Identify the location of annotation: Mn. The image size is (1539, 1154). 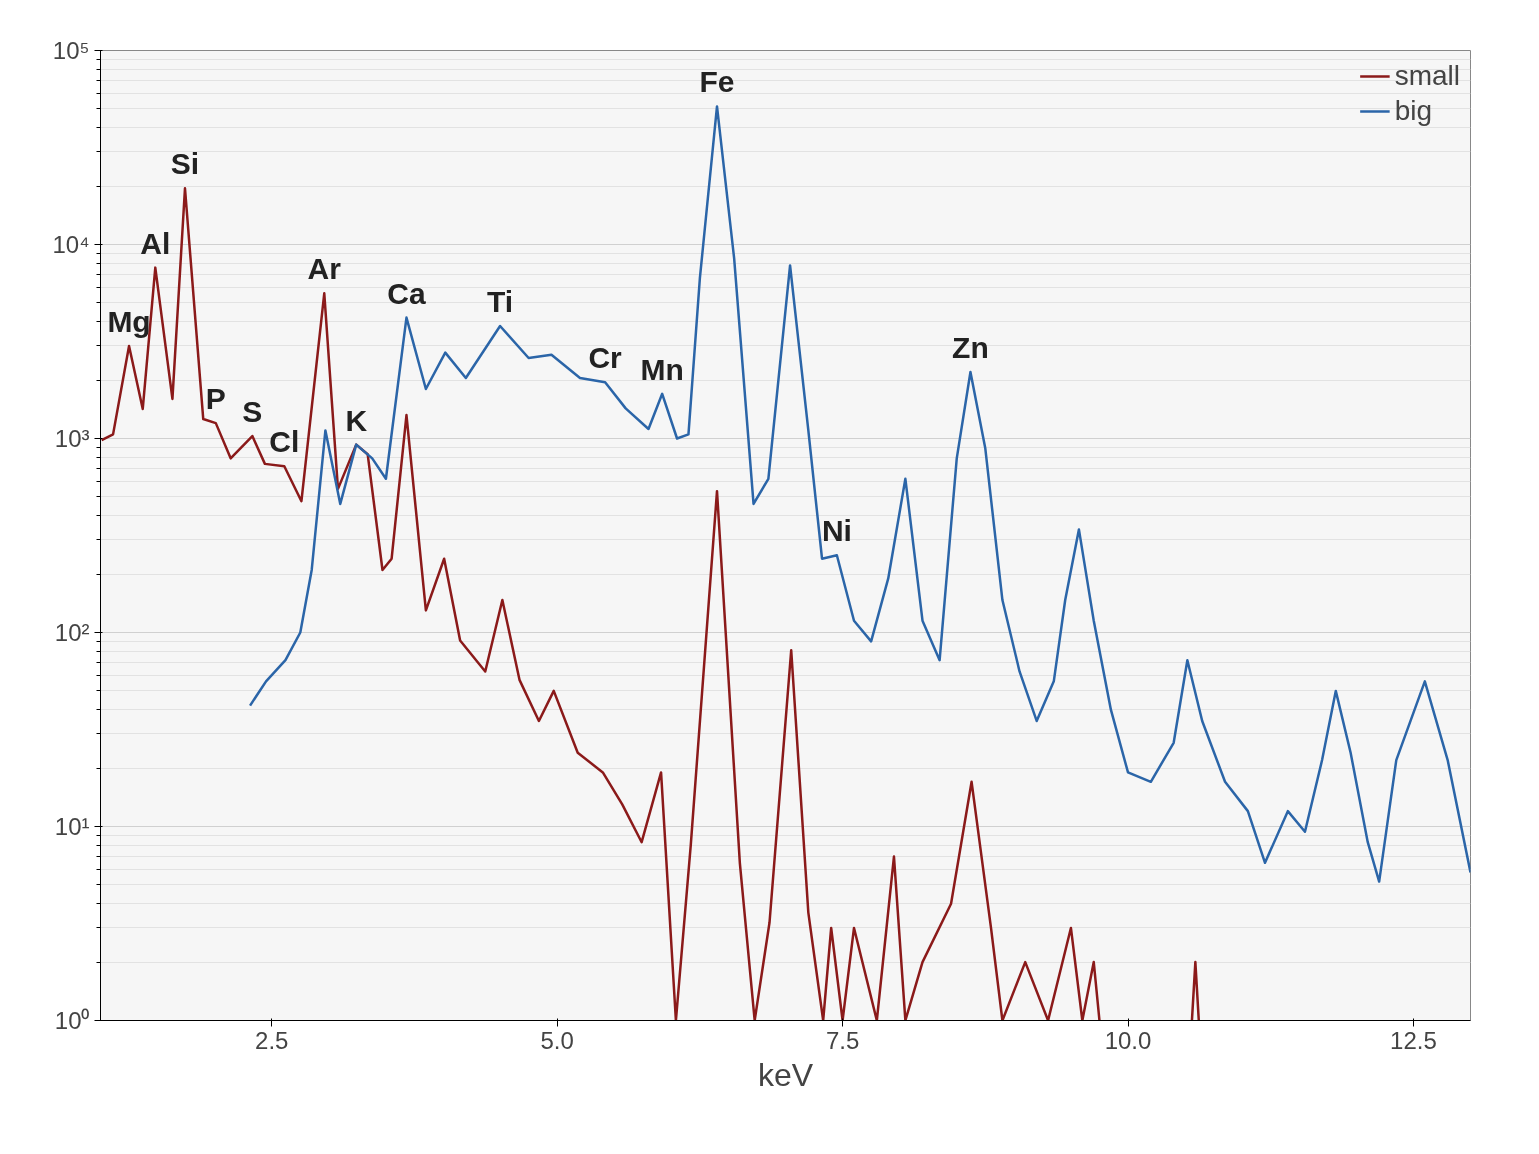
(662, 369).